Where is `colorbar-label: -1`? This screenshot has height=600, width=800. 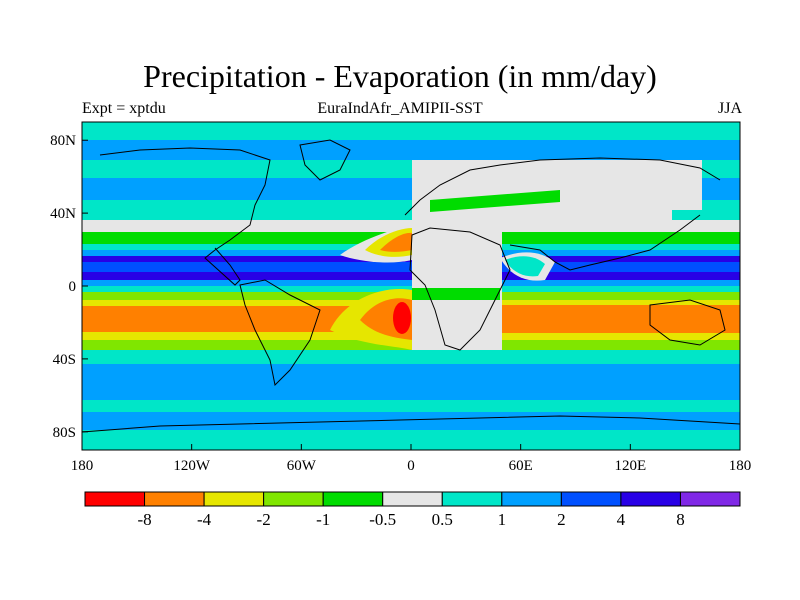
colorbar-label: -1 is located at coordinates (323, 519).